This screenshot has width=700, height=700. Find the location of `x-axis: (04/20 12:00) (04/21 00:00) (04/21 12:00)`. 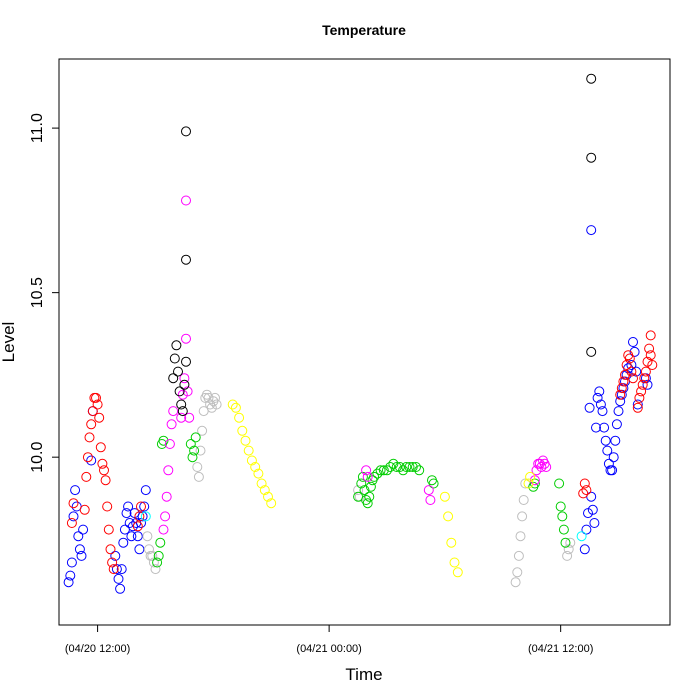

x-axis: (04/20 12:00) (04/21 00:00) (04/21 12:00) is located at coordinates (329, 640).